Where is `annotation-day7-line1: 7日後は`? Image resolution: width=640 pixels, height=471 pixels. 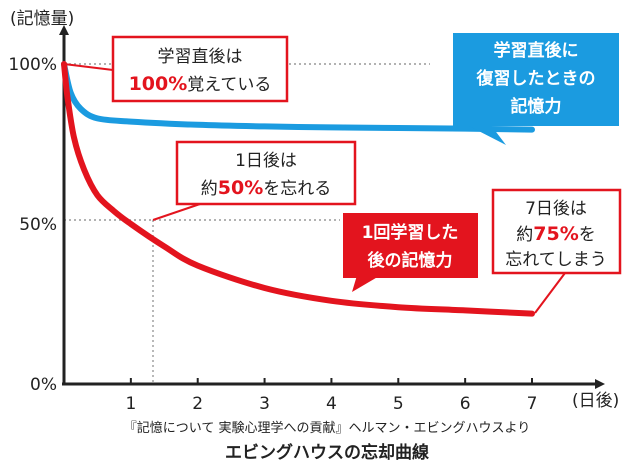
annotation-day7-line1: 7日後は is located at coordinates (556, 209).